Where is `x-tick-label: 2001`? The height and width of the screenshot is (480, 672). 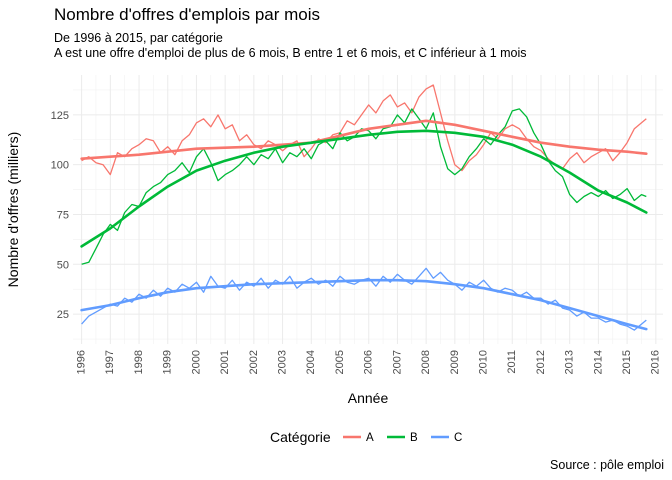 x-tick-label: 2001 is located at coordinates (225, 362).